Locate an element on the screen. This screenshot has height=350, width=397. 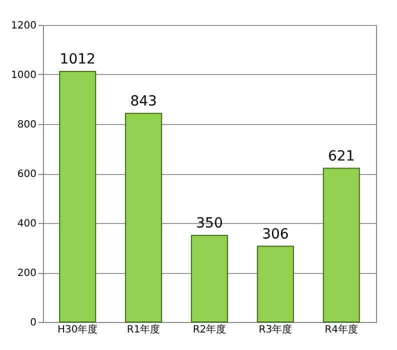
y-tick-label: 800 is located at coordinates (26, 125).